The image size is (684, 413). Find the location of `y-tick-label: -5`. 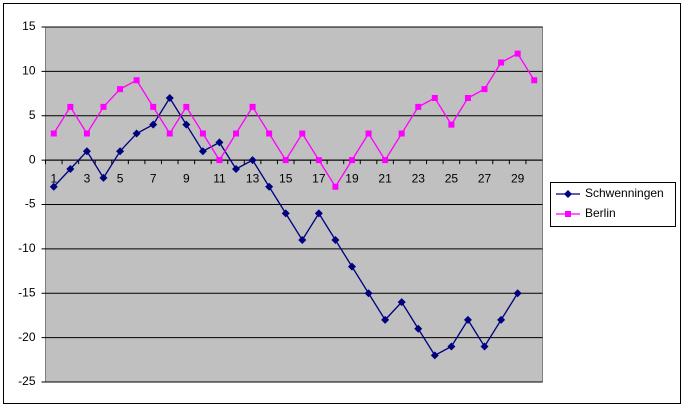

y-tick-label: -5 is located at coordinates (30, 204).